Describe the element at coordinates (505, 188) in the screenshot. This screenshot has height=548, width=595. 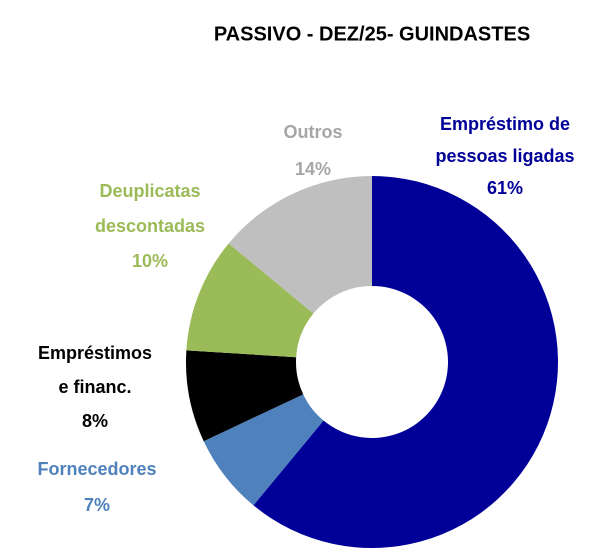
I see `value-label: 61%` at that location.